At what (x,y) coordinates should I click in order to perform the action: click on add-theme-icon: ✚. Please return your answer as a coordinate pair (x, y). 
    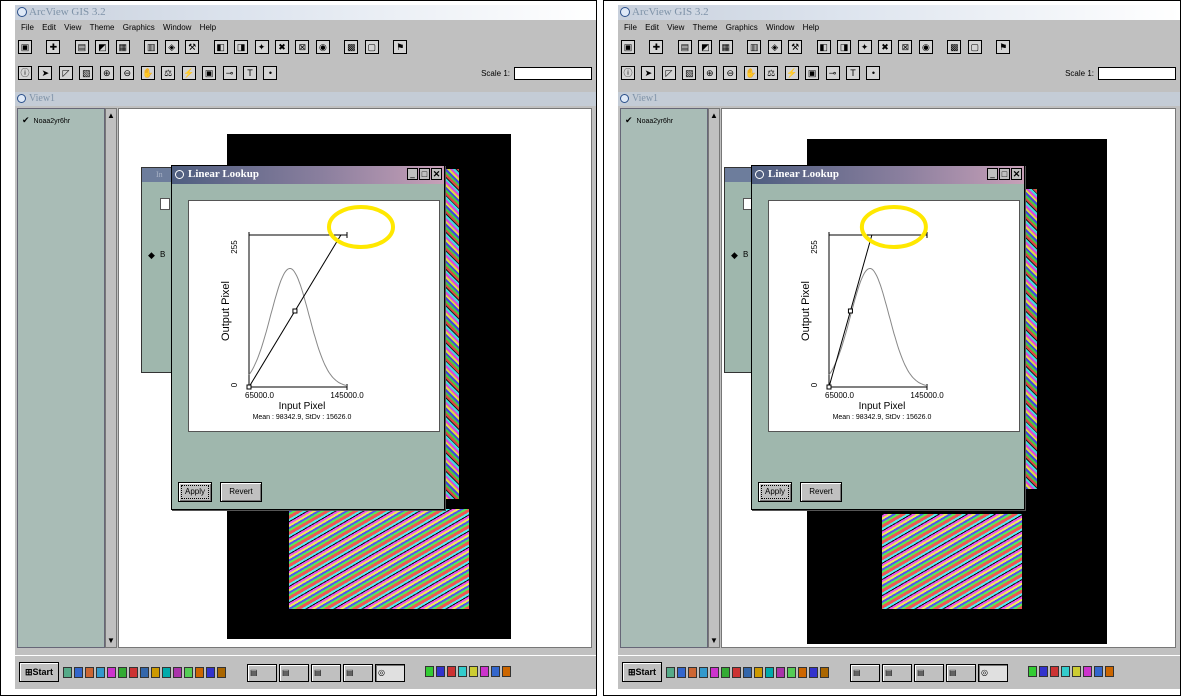
    Looking at the image, I should click on (53, 47).